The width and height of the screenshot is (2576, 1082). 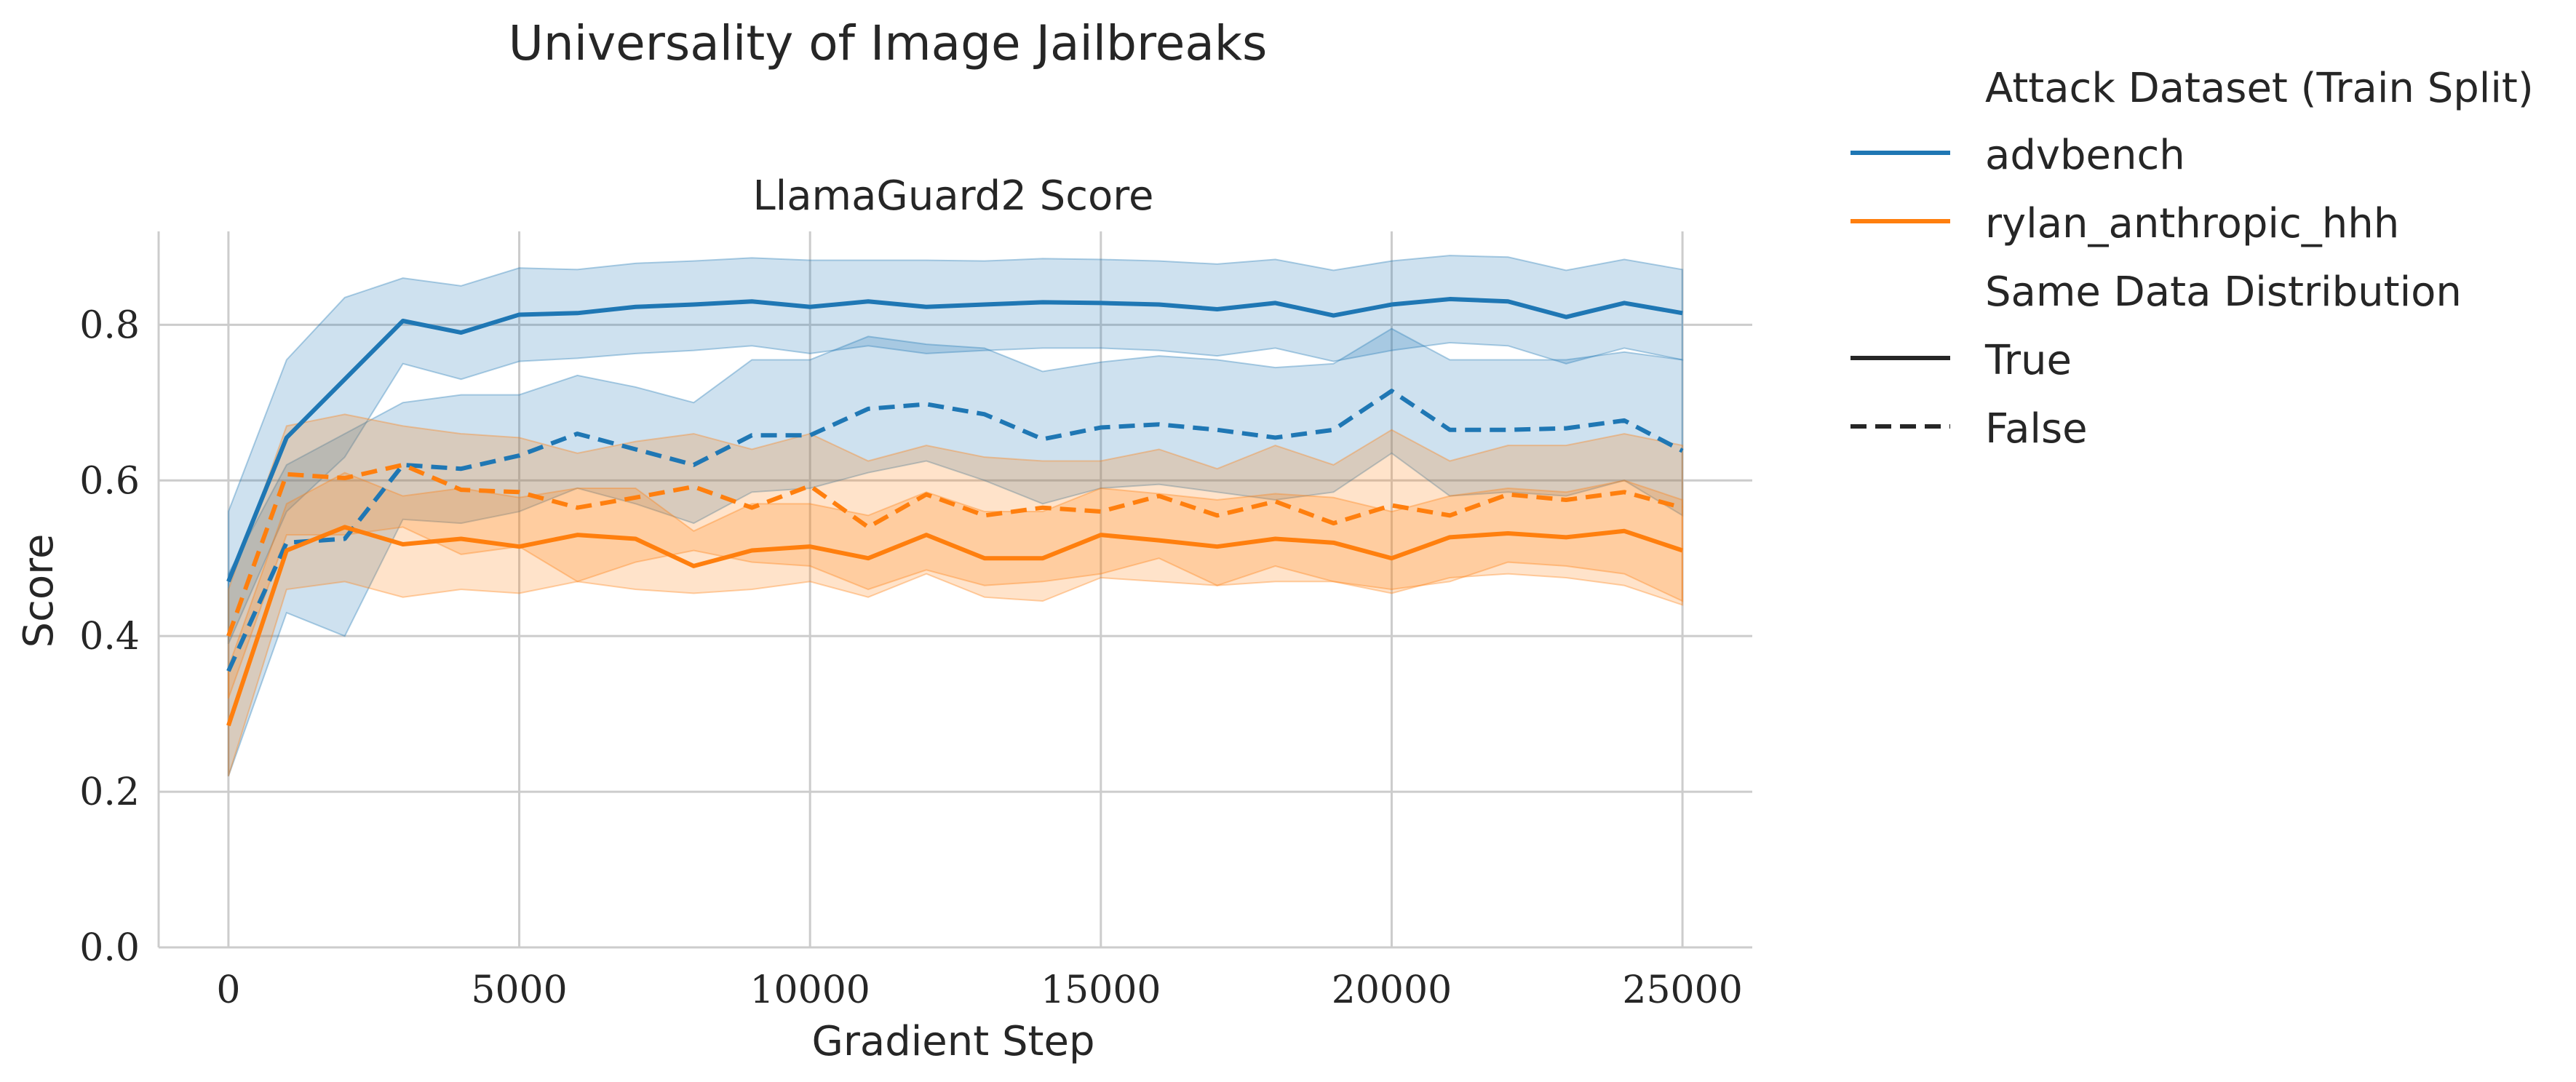 I want to click on chart-title: Universality of Image Jailbreaks, so click(x=888, y=43).